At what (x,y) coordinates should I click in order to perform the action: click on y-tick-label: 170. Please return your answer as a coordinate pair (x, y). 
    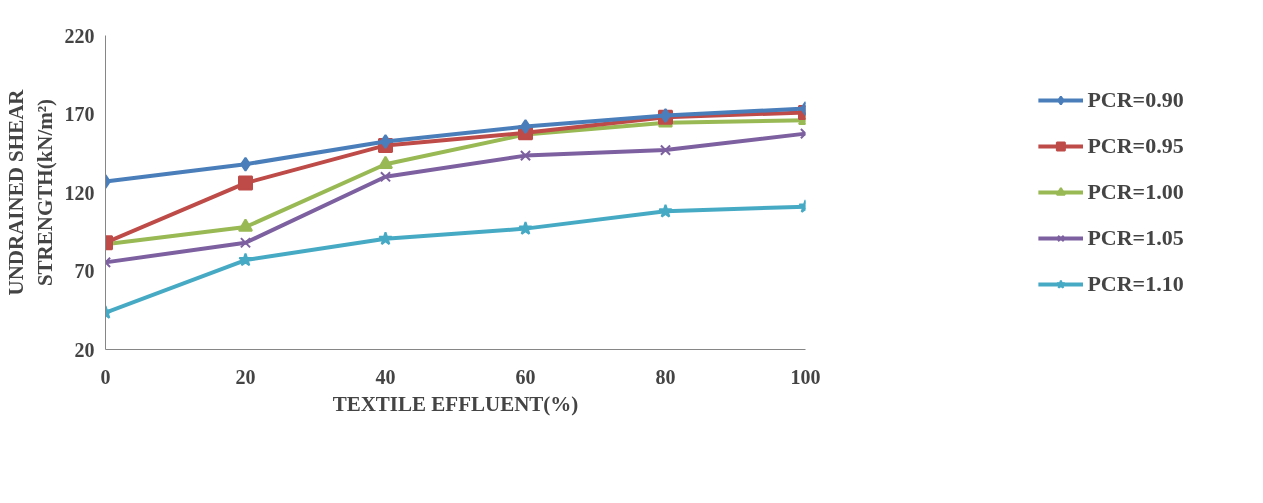
    Looking at the image, I should click on (79, 114).